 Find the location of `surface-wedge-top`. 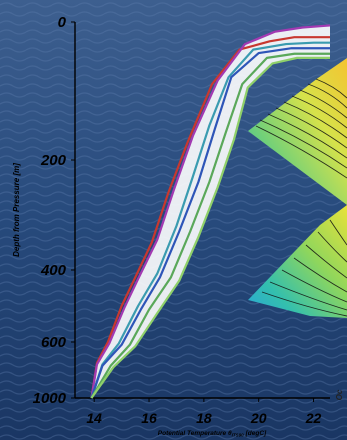

surface-wedge-top is located at coordinates (297, 131).